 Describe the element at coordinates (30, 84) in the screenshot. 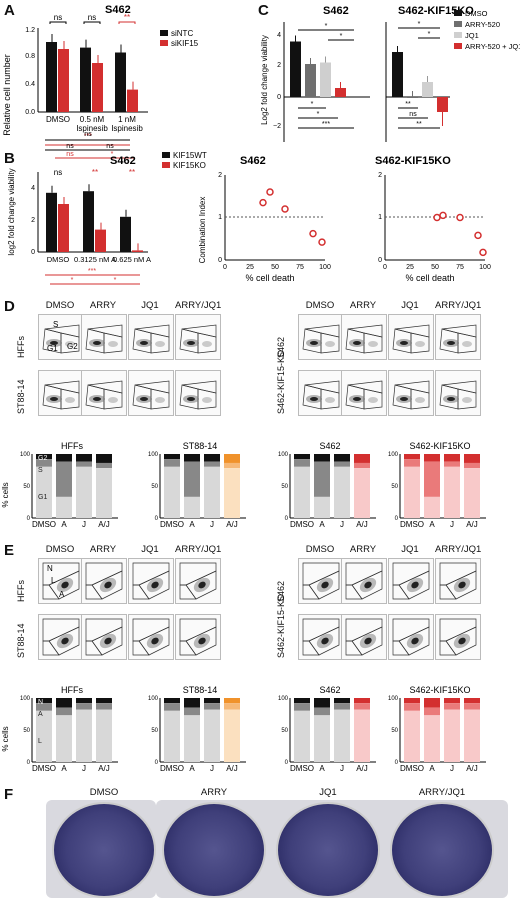

I see `svg-text: 0.4` at that location.